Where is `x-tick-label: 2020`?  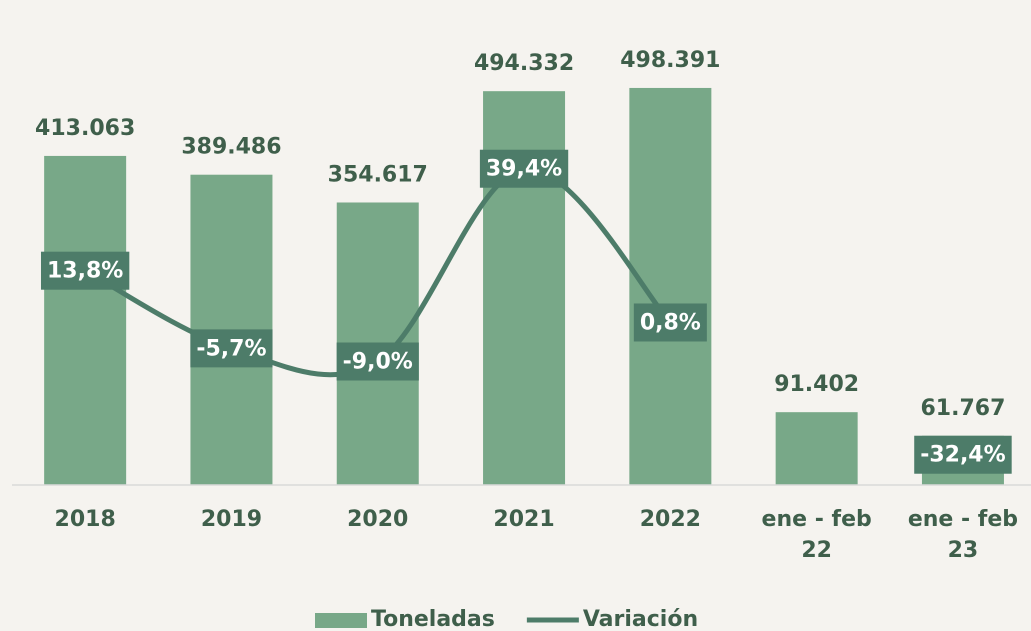
x-tick-label: 2020 is located at coordinates (377, 519).